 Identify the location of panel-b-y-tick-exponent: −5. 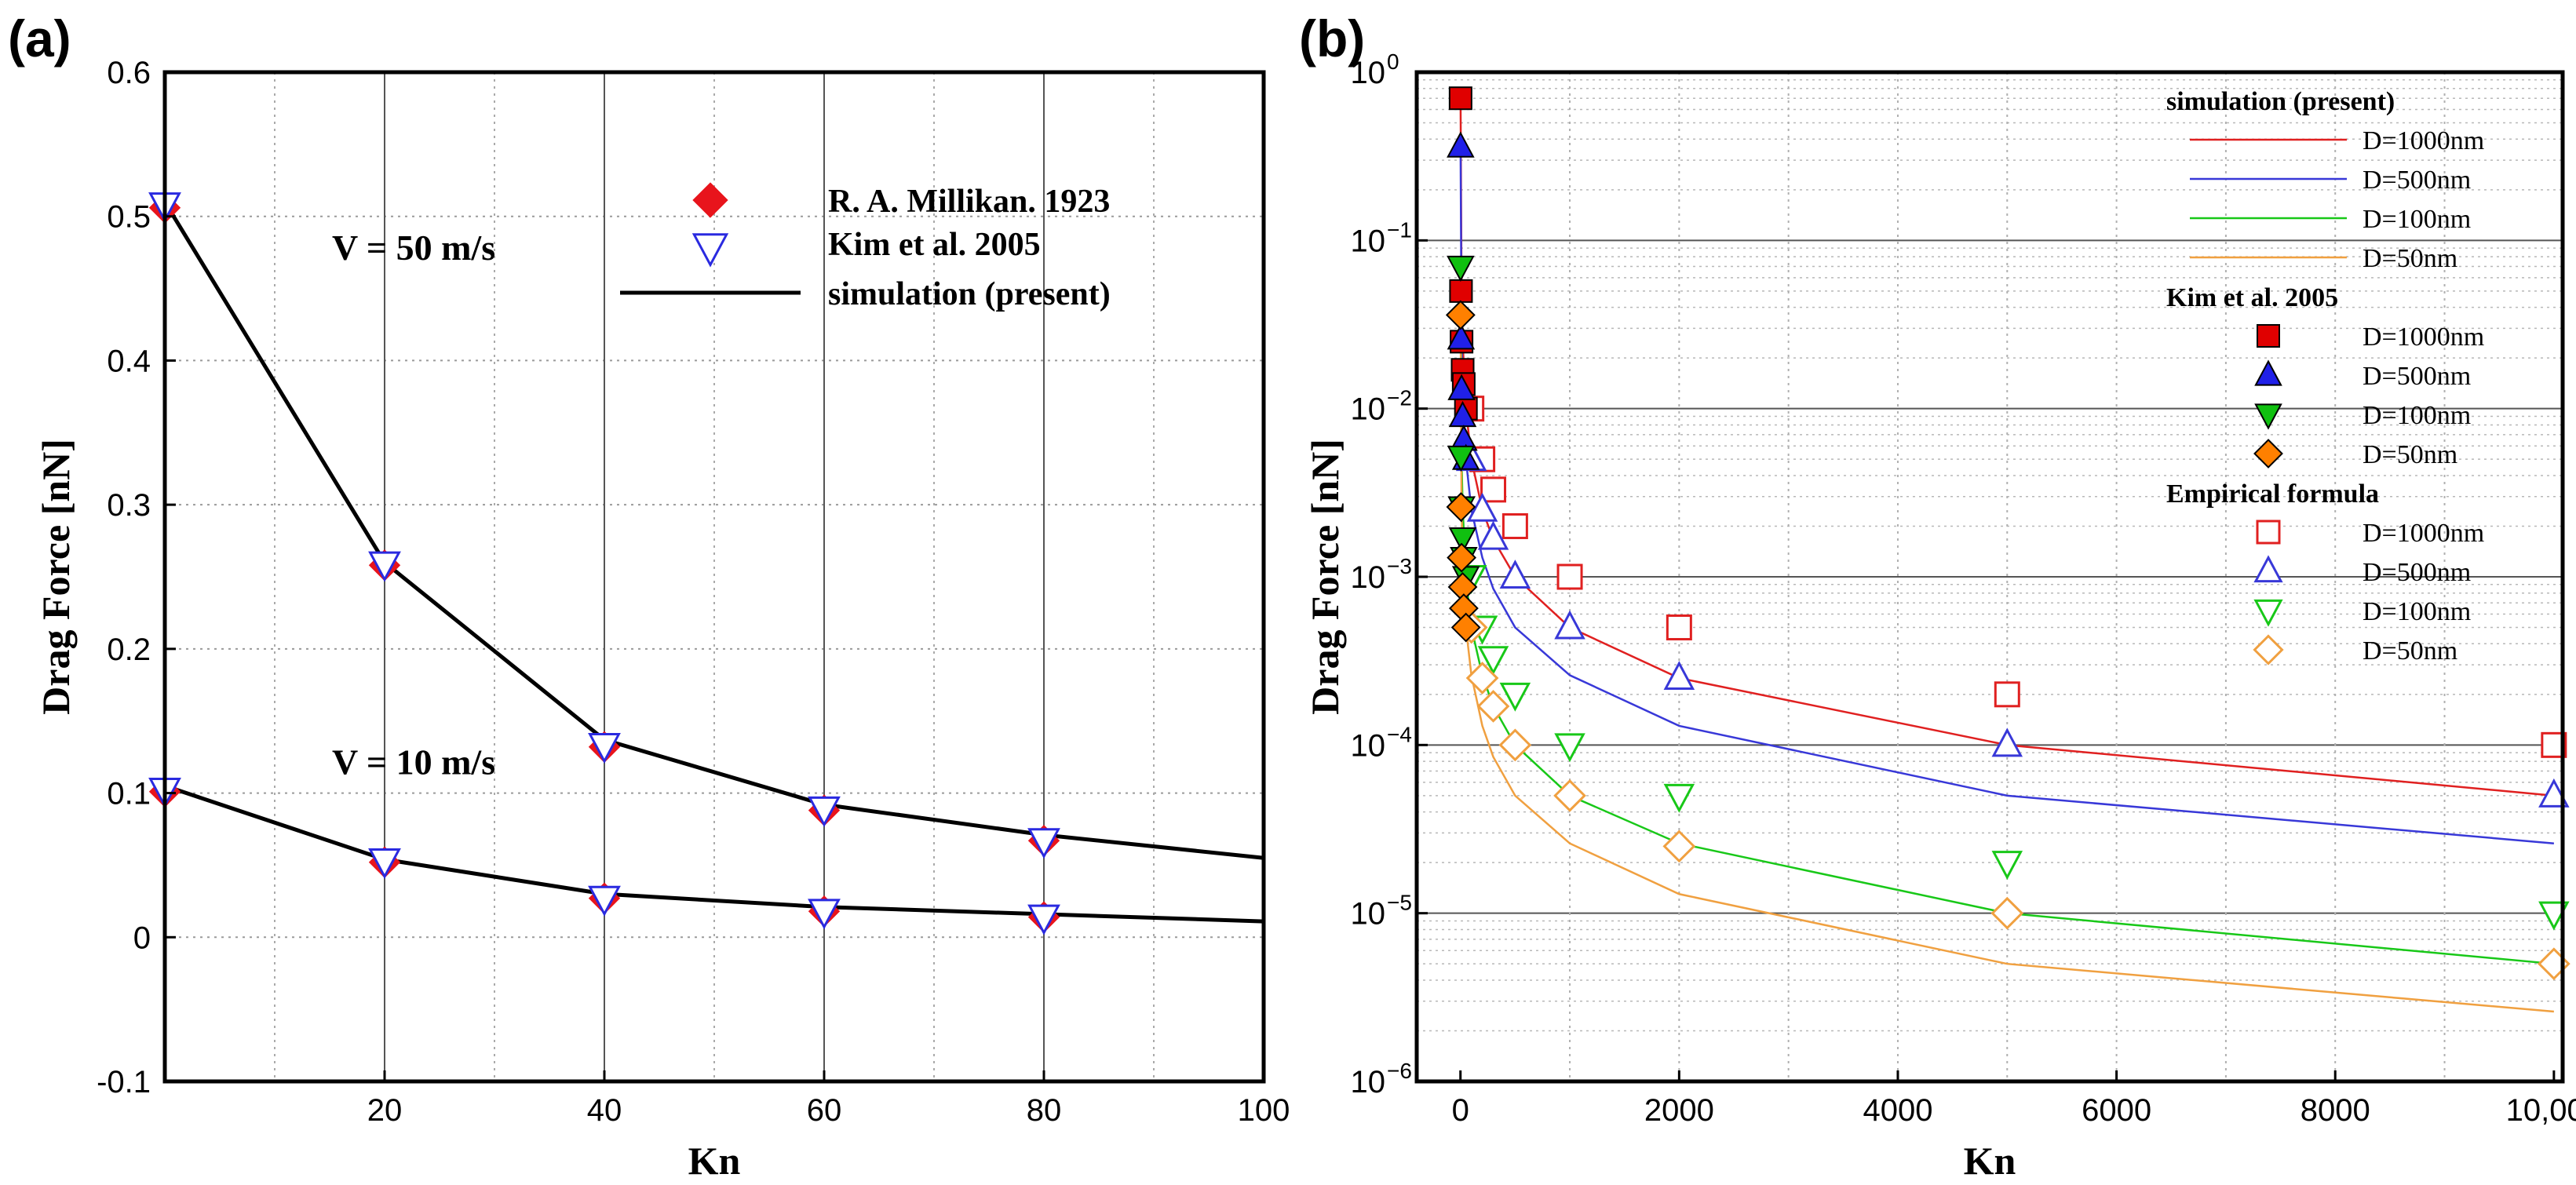
(1399, 903).